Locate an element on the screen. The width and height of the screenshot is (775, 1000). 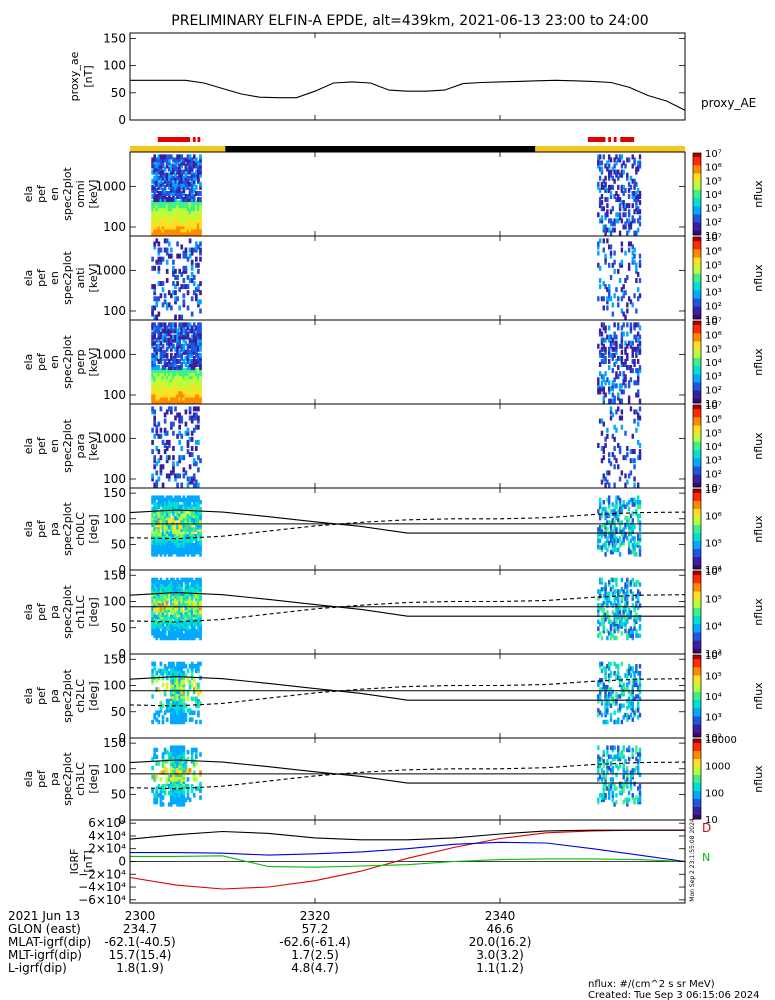
colorbar-1-cell is located at coordinates (697, 192).